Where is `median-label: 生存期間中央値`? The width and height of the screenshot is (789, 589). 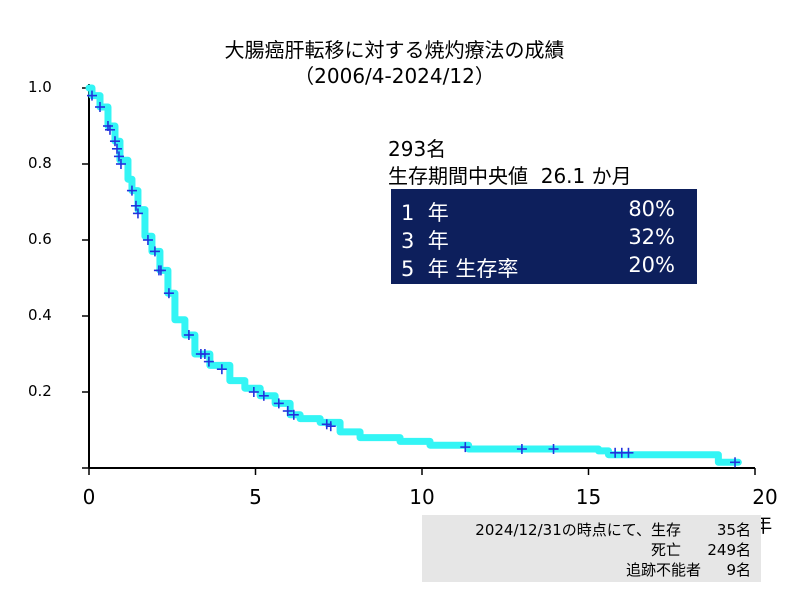
median-label: 生存期間中央値 is located at coordinates (458, 176).